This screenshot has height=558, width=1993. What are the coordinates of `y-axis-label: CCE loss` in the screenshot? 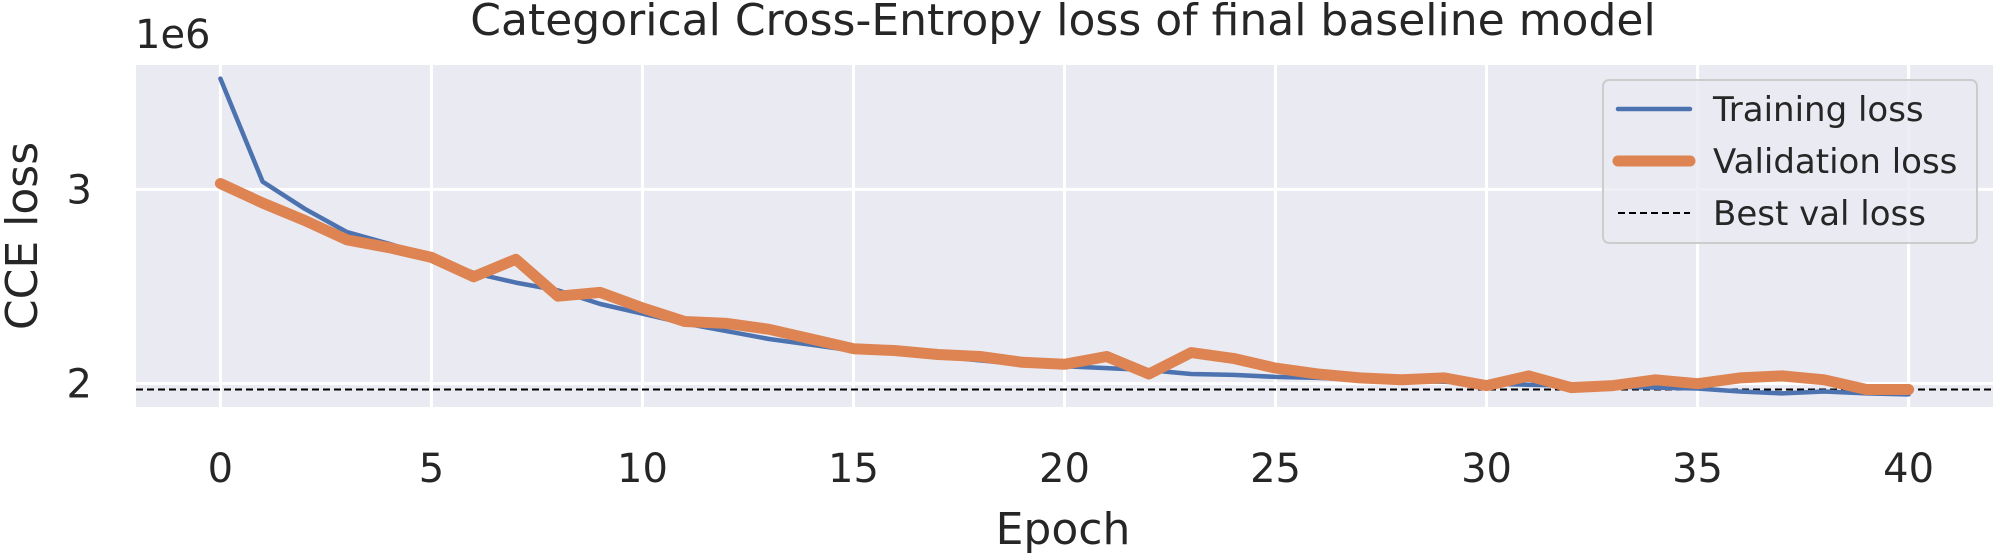 It's located at (24, 236).